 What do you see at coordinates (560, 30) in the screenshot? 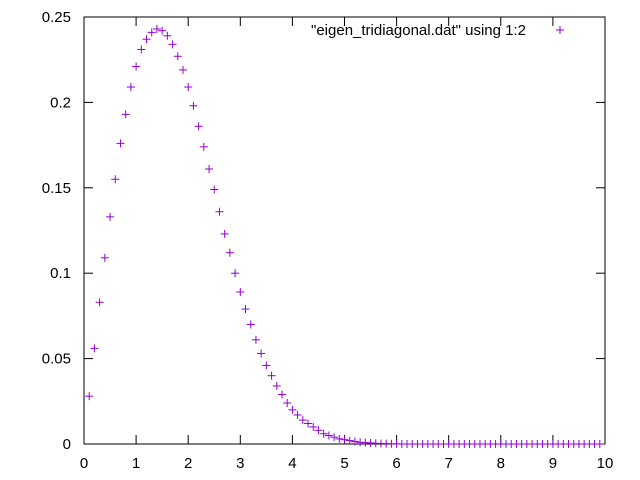
I see `legend-marker` at bounding box center [560, 30].